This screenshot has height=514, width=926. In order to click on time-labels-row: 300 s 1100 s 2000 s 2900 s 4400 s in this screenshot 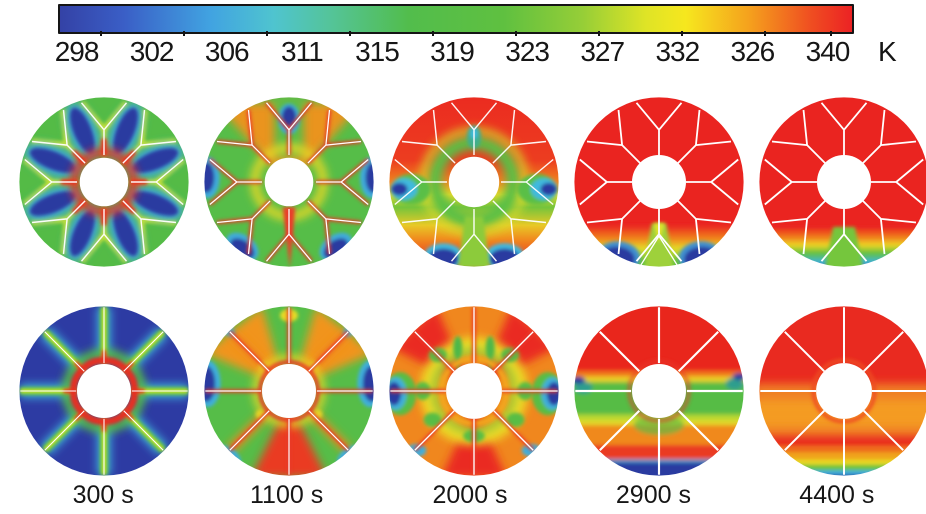, I will do `click(470, 495)`.